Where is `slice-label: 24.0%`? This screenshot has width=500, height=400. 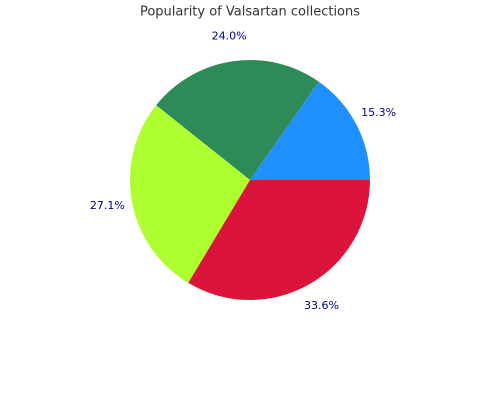 slice-label: 24.0% is located at coordinates (229, 36).